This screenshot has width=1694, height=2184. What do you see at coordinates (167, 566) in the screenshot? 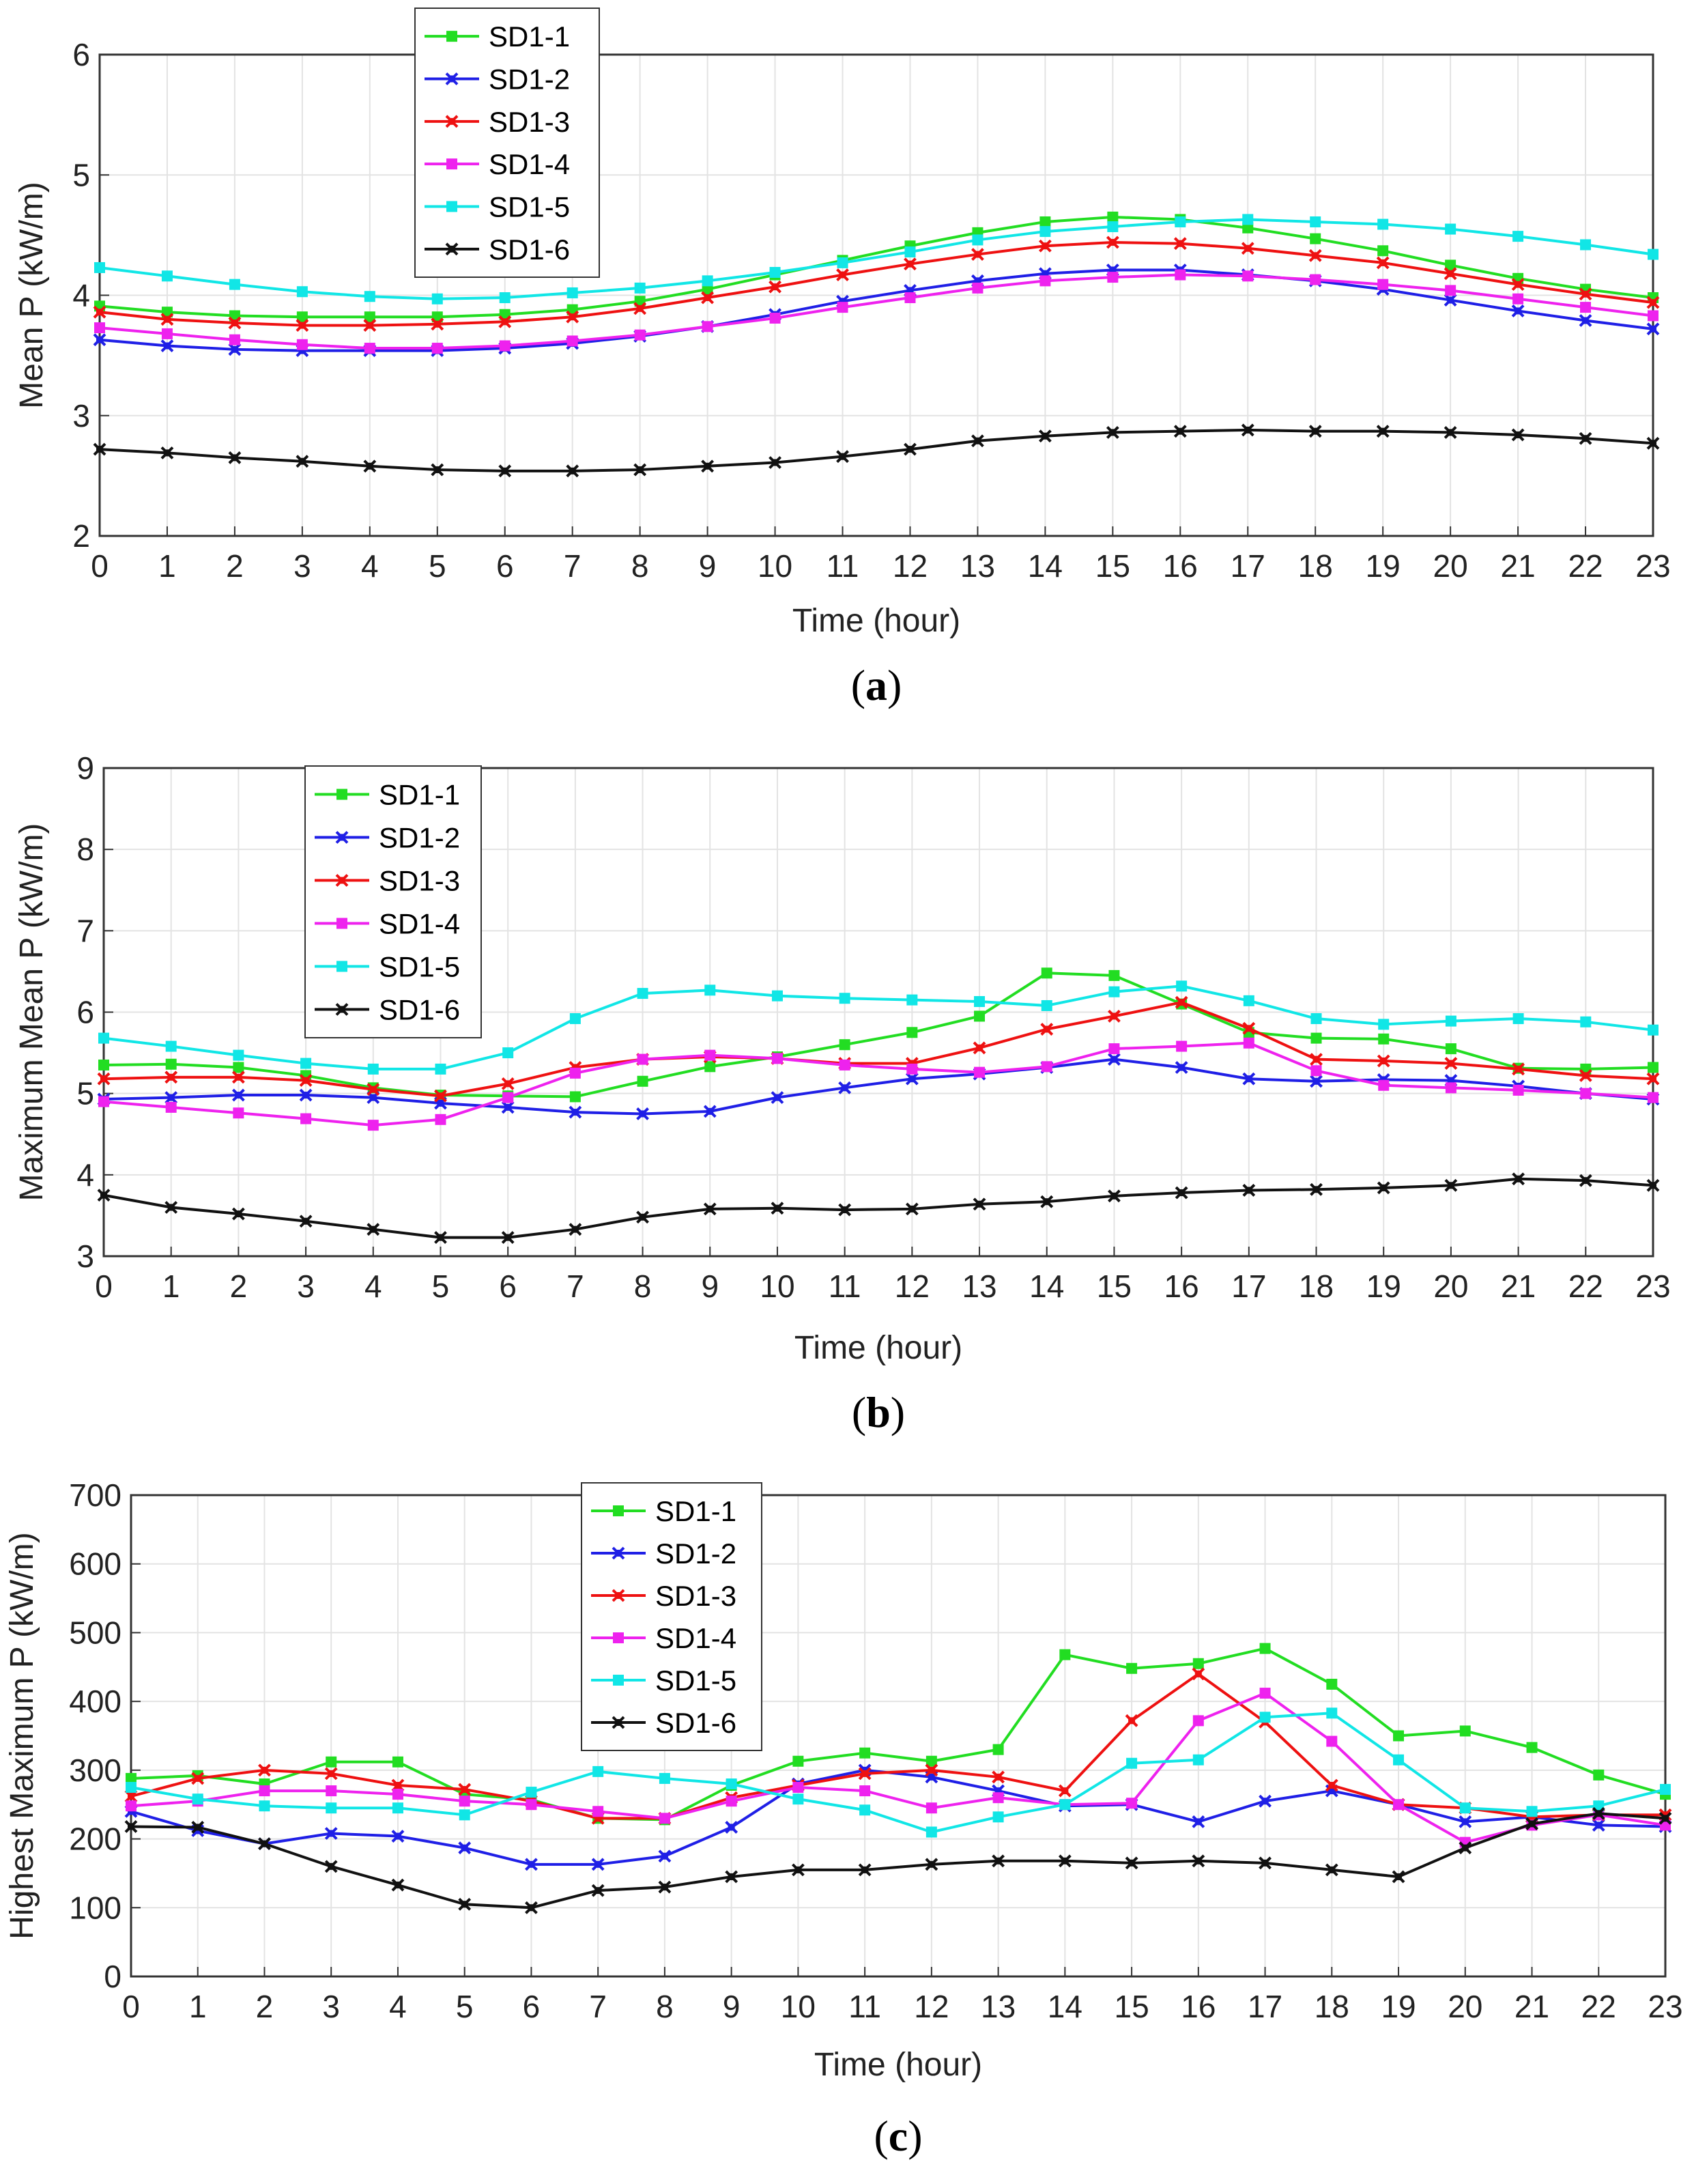
I see `x-tick-label: 1` at bounding box center [167, 566].